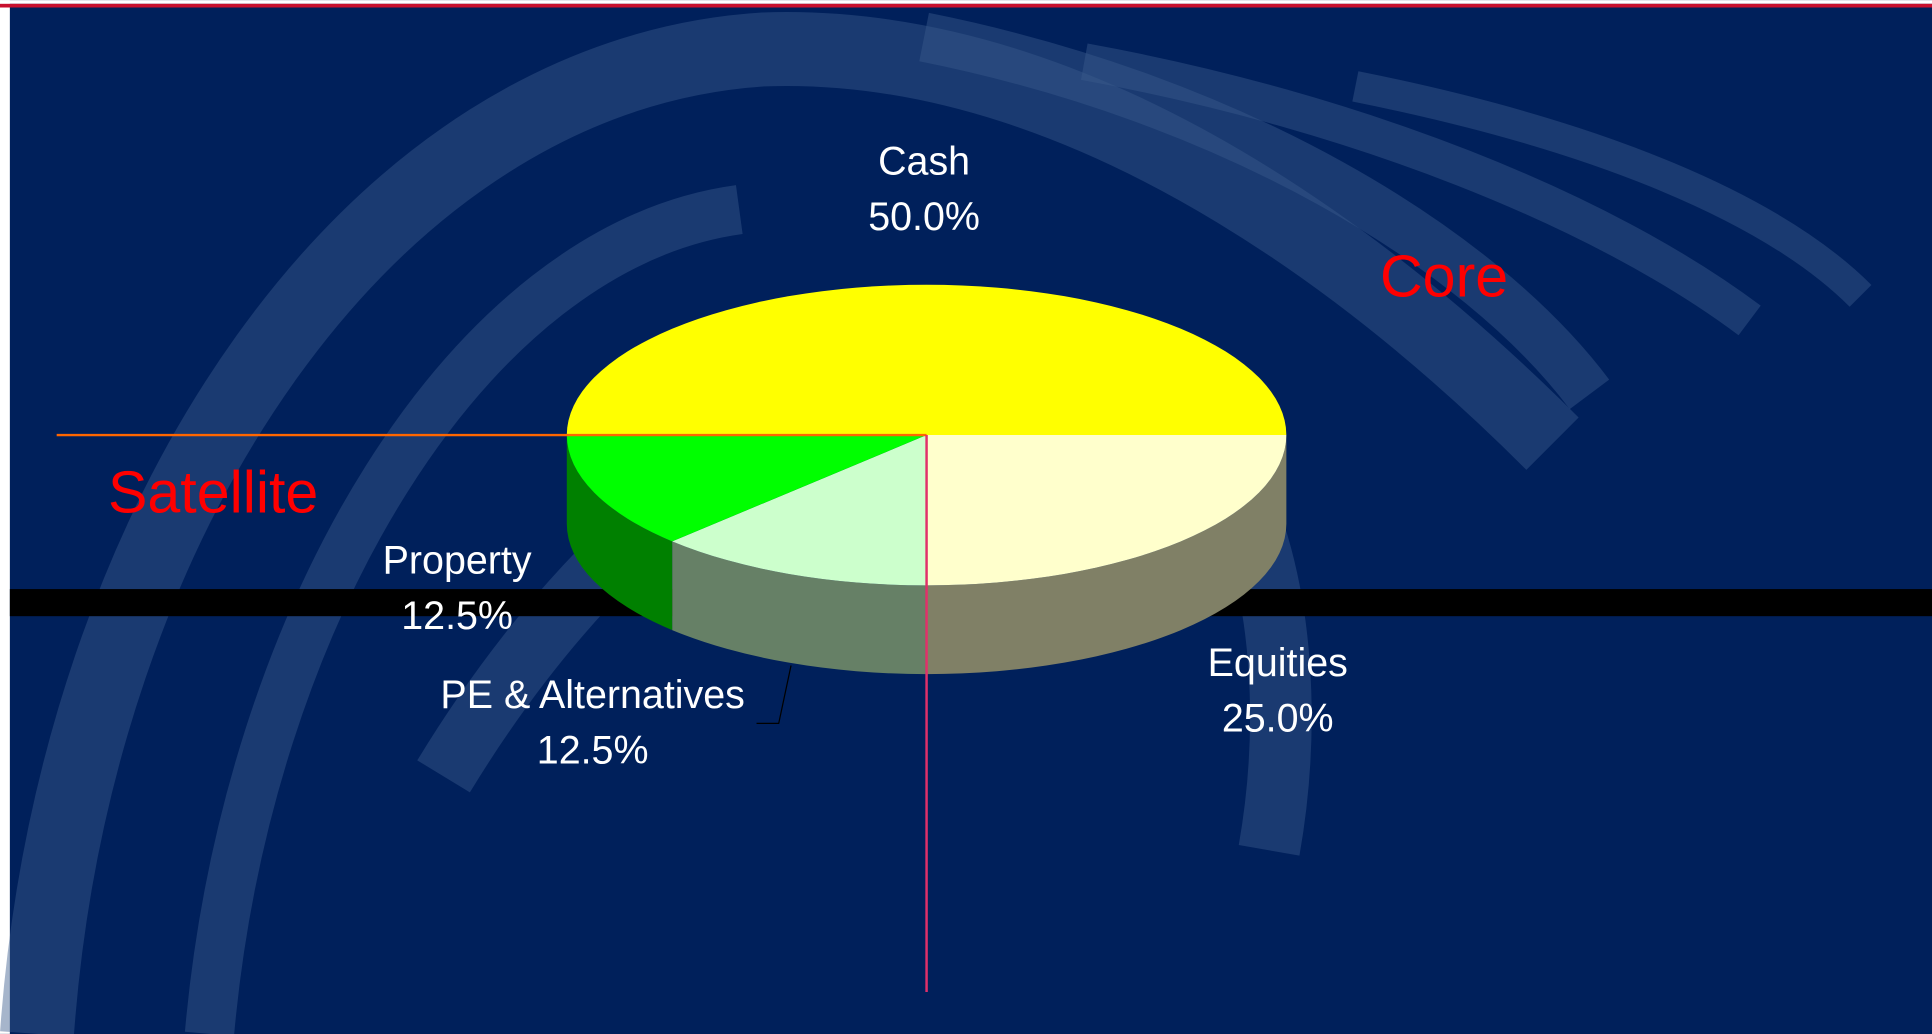  What do you see at coordinates (1278, 718) in the screenshot?
I see `slice-value-label: 25.0%` at bounding box center [1278, 718].